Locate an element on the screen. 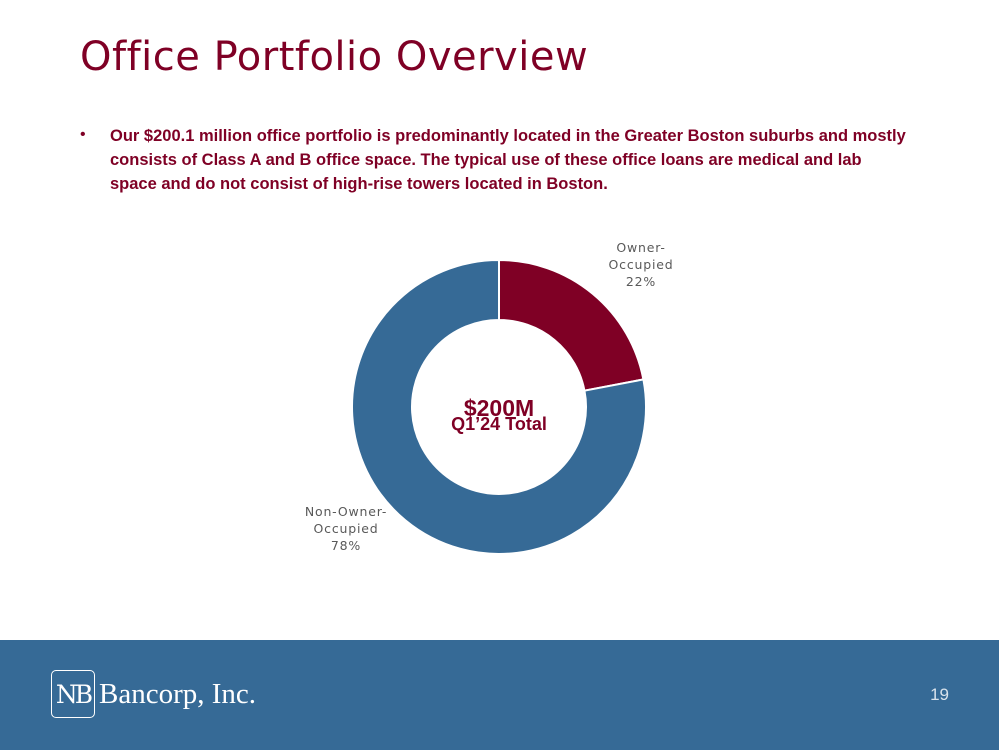  donut-slices is located at coordinates (499, 406).